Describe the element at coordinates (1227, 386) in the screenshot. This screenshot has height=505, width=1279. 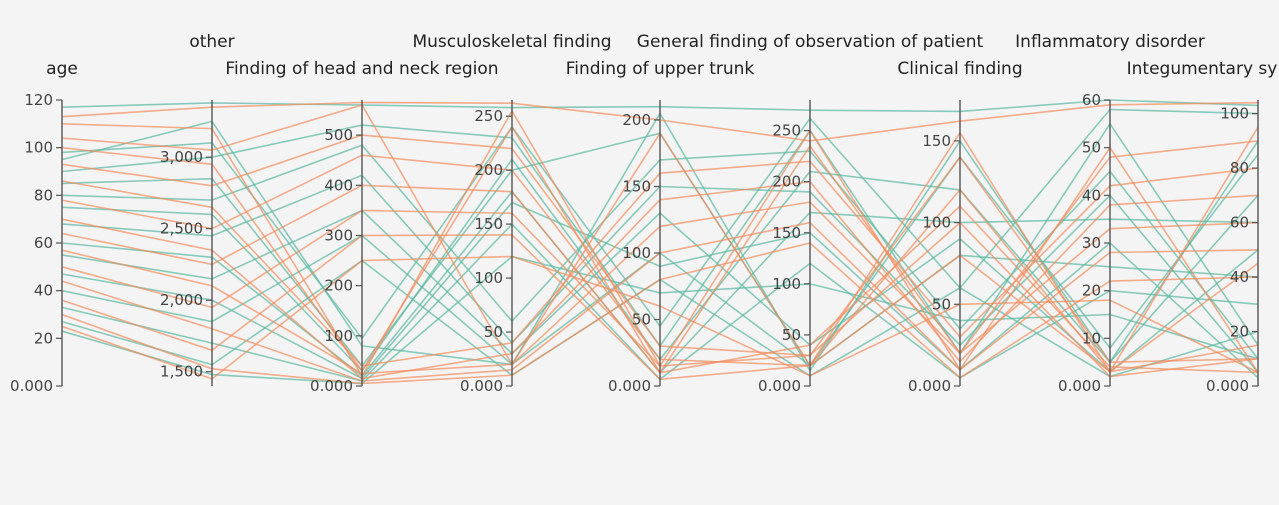
I see `tick-label-integumentary-0: 0.000` at that location.